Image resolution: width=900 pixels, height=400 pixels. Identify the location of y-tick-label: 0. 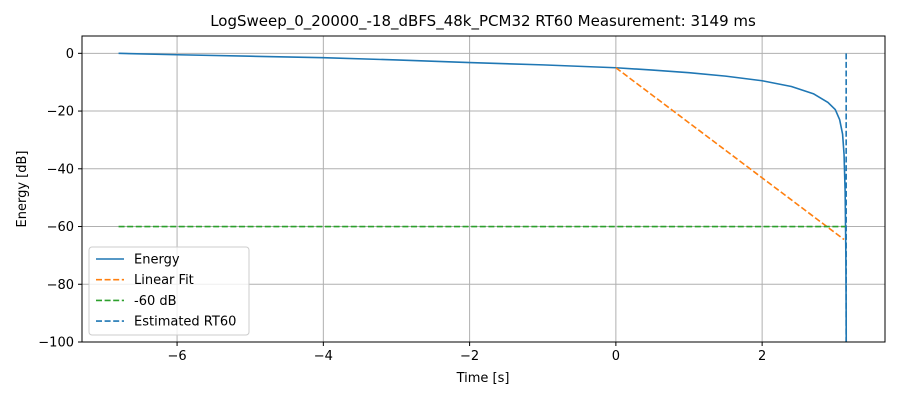
(70, 54).